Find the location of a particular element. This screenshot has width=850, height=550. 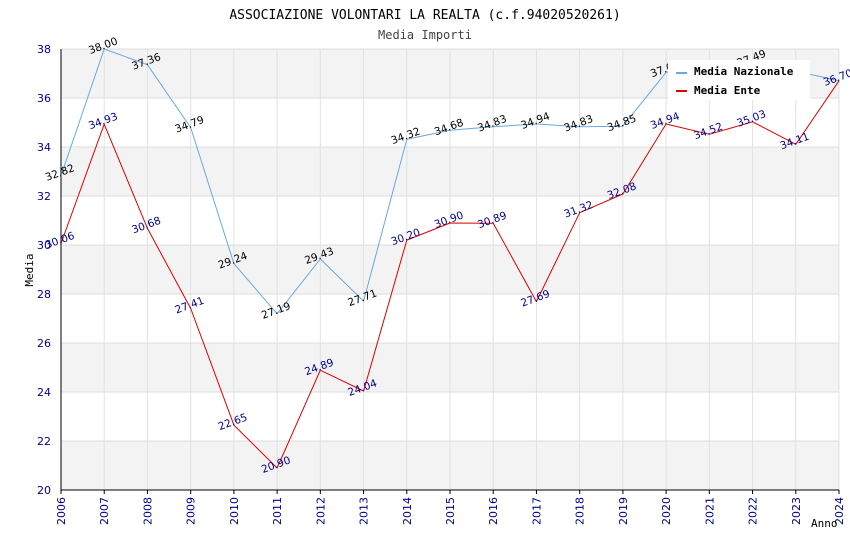

x-tick-label: 2020 is located at coordinates (666, 511).